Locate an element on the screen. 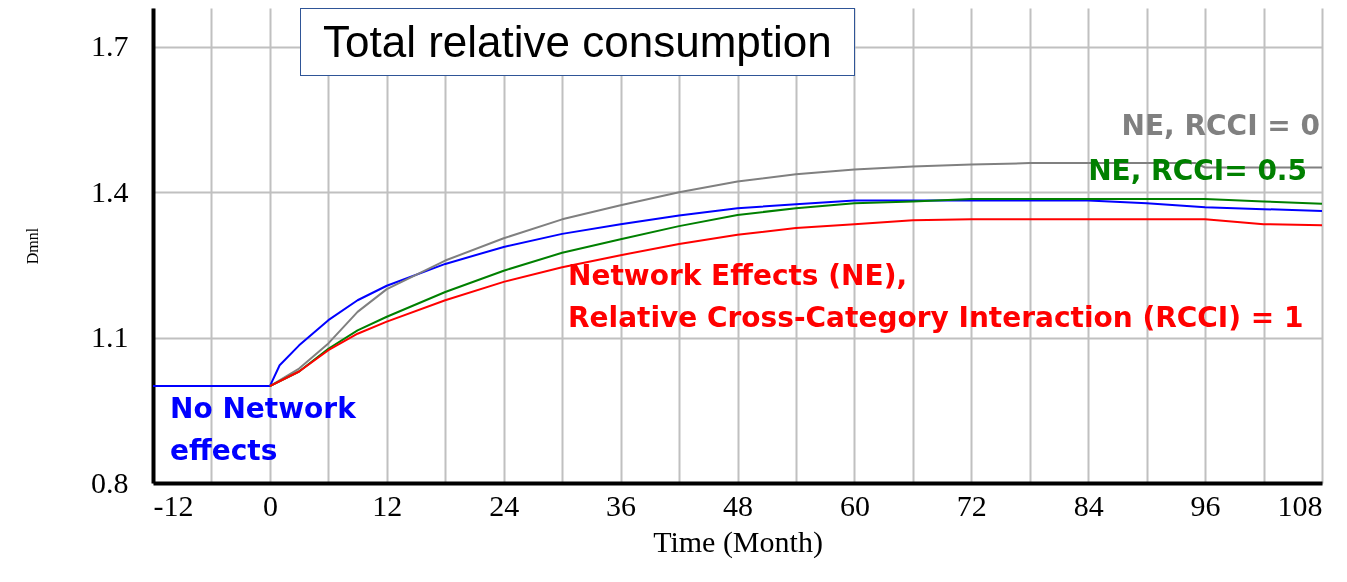  x-tick-label: 84 is located at coordinates (1088, 505).